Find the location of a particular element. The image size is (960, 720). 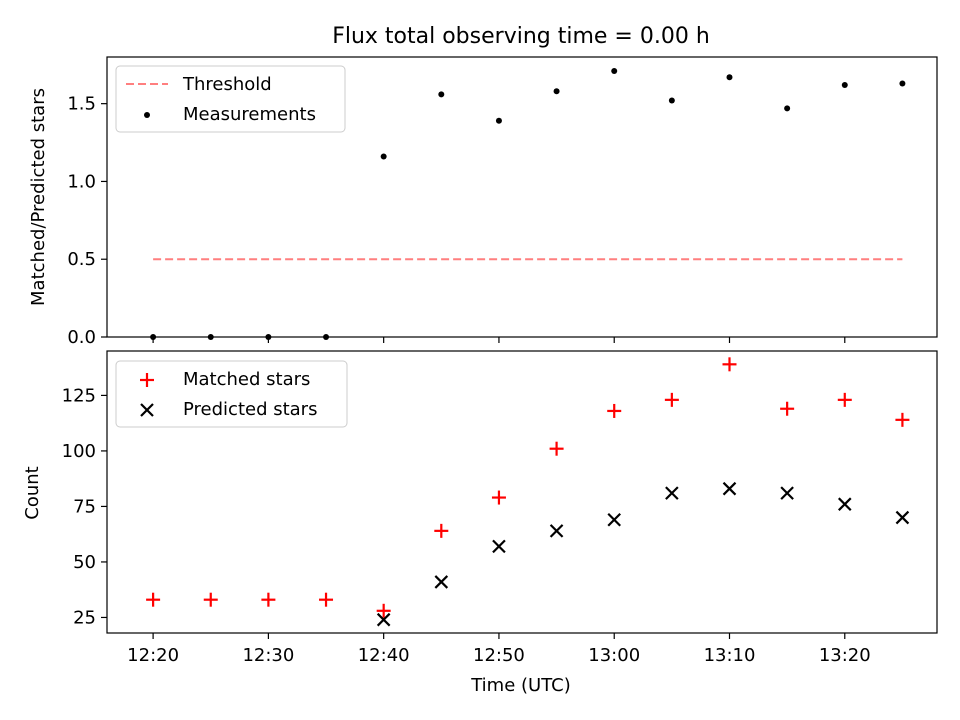

count-legend: Matched stars Predicted stars is located at coordinates (231, 394).